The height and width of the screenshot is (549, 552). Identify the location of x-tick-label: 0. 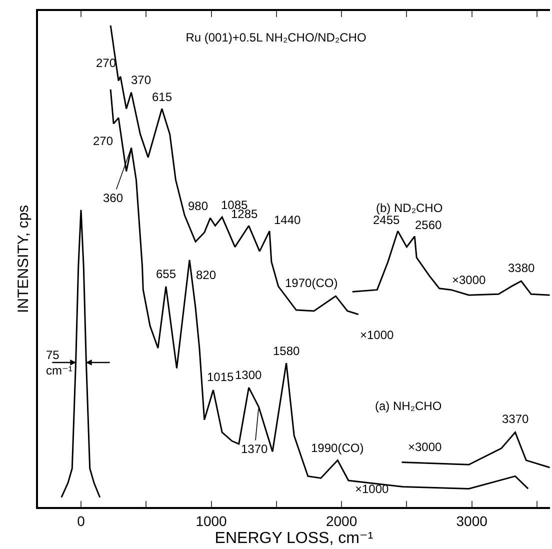
(81, 520).